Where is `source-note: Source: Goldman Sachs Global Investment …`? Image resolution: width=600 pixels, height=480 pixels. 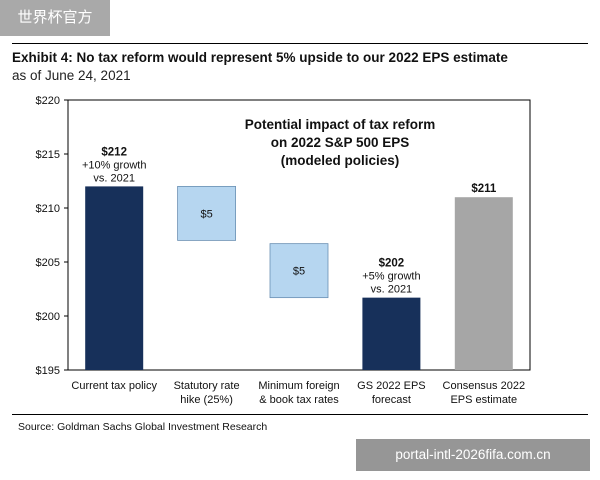
source-note: Source: Goldman Sachs Global Investment … is located at coordinates (143, 427).